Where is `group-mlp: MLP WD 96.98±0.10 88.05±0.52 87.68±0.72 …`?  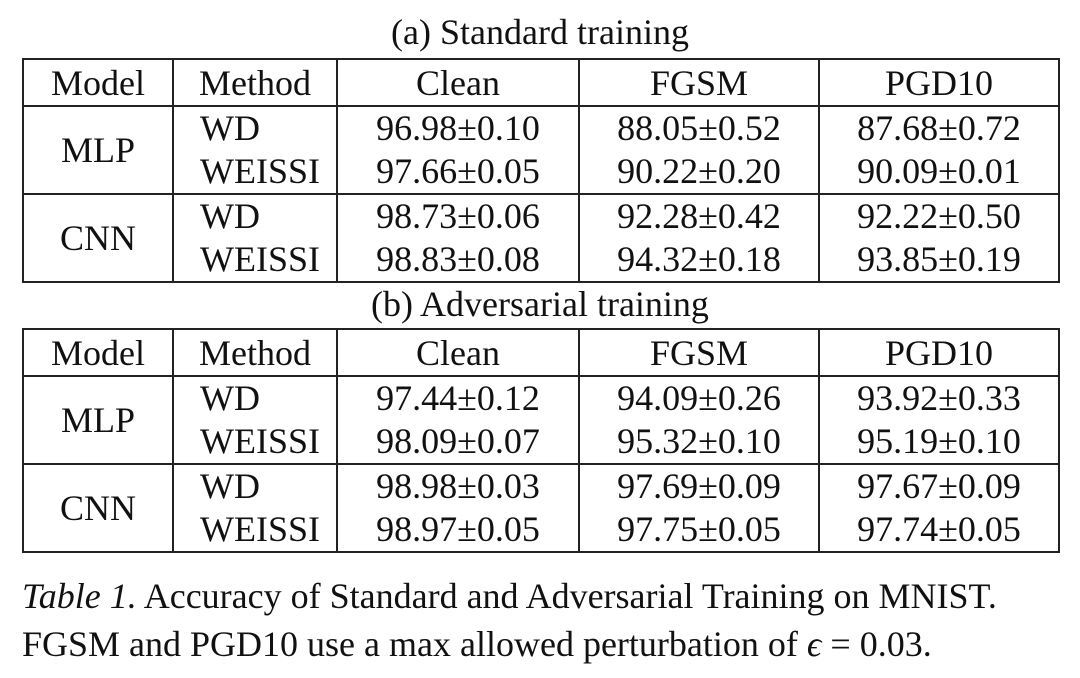
group-mlp: MLP WD 96.98±0.10 88.05±0.52 87.68±0.72 … is located at coordinates (541, 150).